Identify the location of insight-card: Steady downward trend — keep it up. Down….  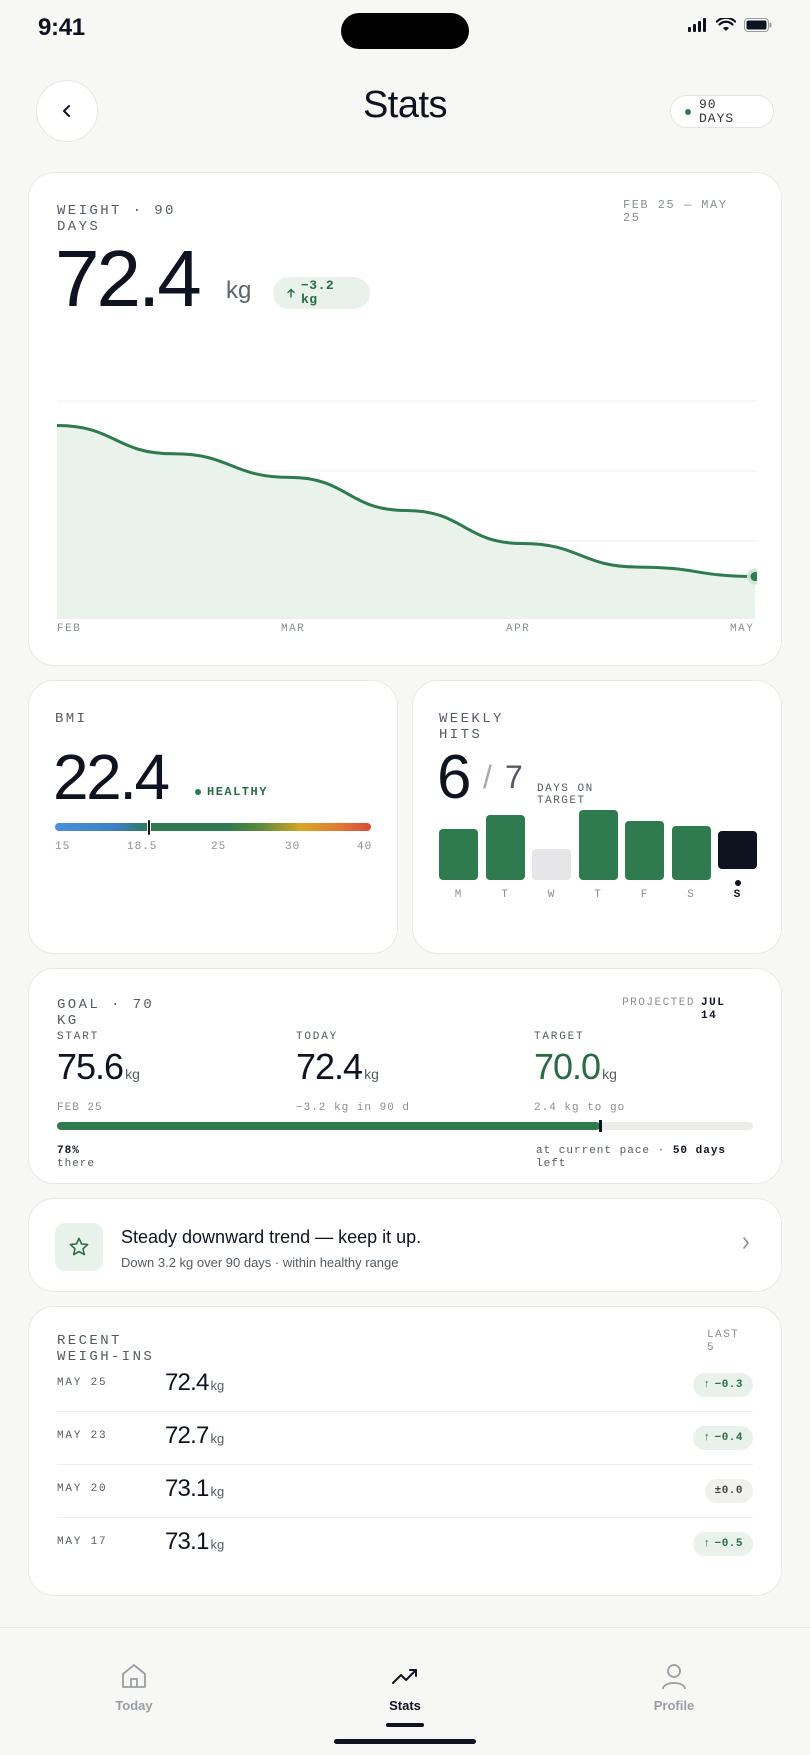
(405, 1245).